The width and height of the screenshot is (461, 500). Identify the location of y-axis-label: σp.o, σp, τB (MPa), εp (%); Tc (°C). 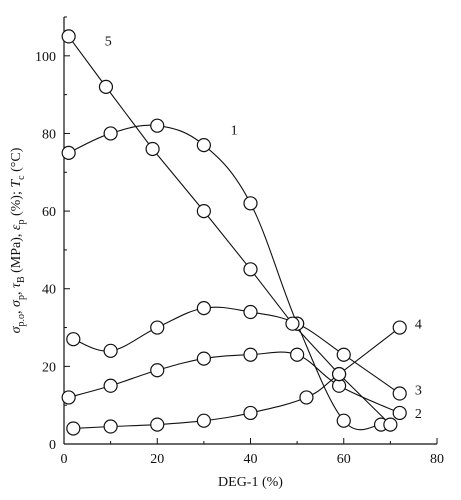
(18, 240).